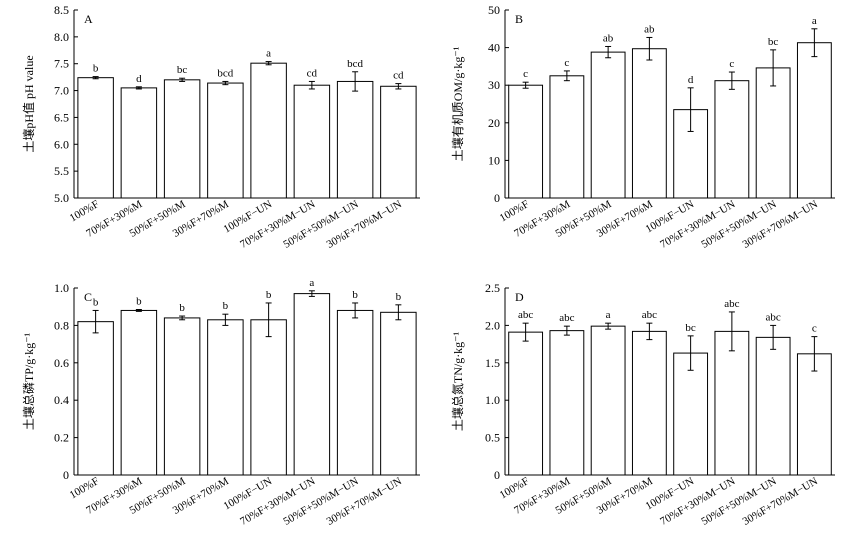 This screenshot has height=547, width=857. Describe the element at coordinates (494, 48) in the screenshot. I see `y-tick-label: 40` at that location.